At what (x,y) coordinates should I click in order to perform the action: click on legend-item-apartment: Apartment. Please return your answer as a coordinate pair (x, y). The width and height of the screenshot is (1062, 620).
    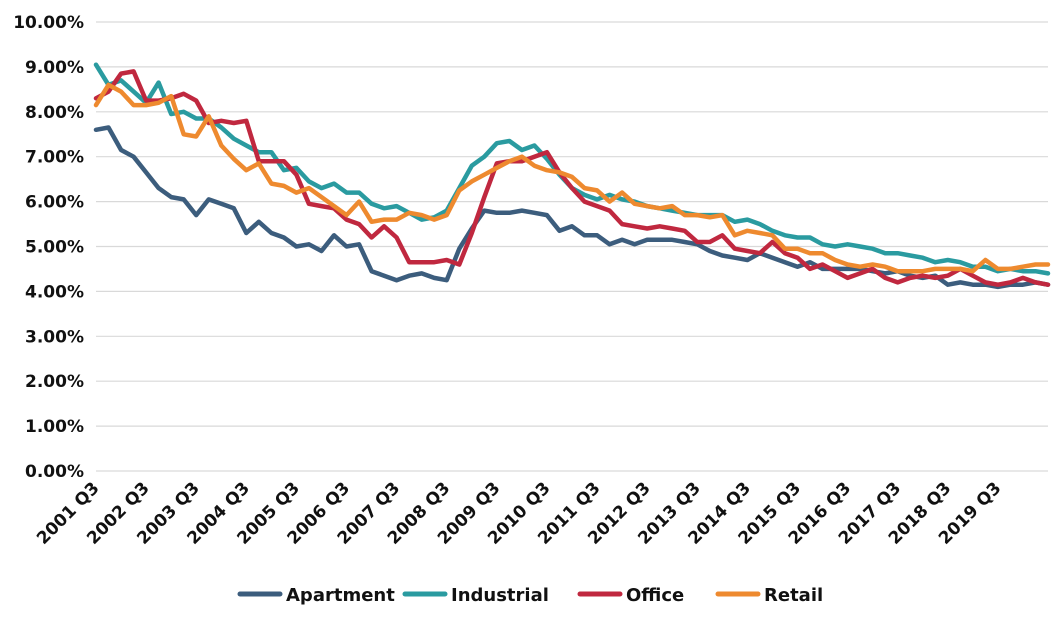
    Looking at the image, I should click on (316, 595).